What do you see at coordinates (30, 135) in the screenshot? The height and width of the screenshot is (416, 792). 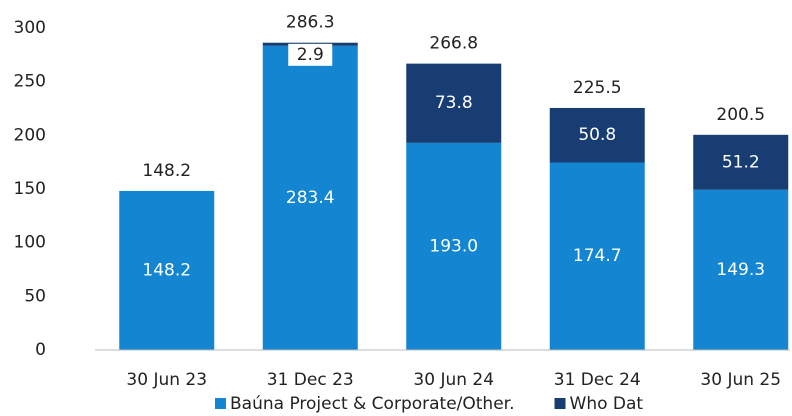 I see `y-tick-label: 200` at bounding box center [30, 135].